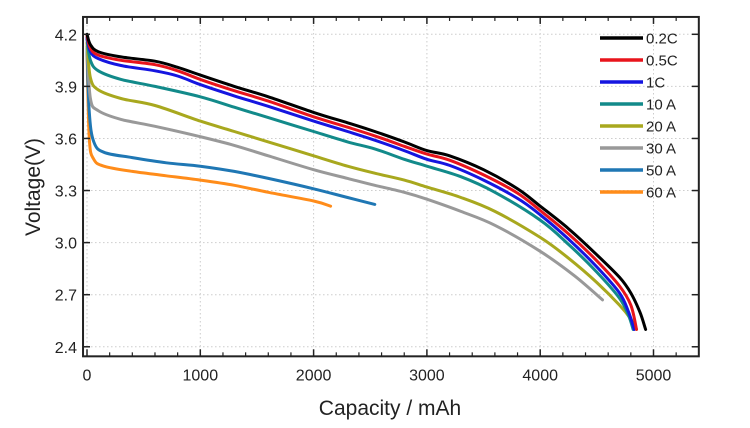 The image size is (750, 428). What do you see at coordinates (66, 296) in the screenshot?
I see `y-tick-label: 2.7` at bounding box center [66, 296].